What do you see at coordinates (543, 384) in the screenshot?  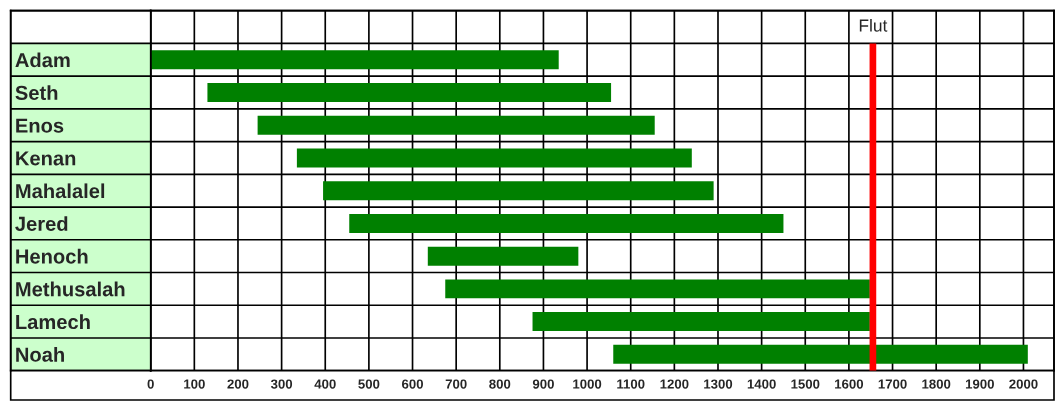 I see `x-tick-label: 900` at bounding box center [543, 384].